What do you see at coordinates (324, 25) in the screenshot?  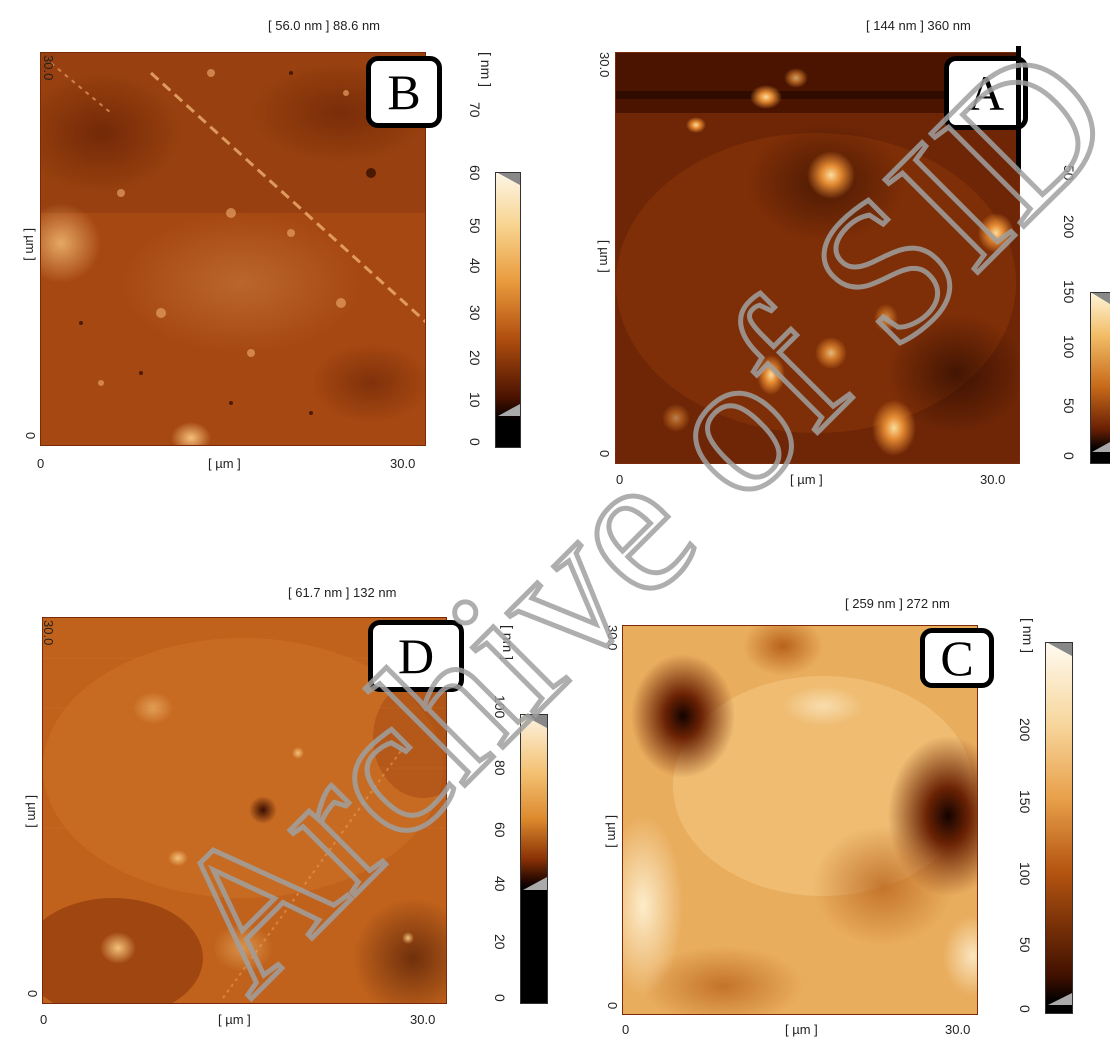 I see `height-range-label: [ 56.0 nm ] 88.6 nm` at bounding box center [324, 25].